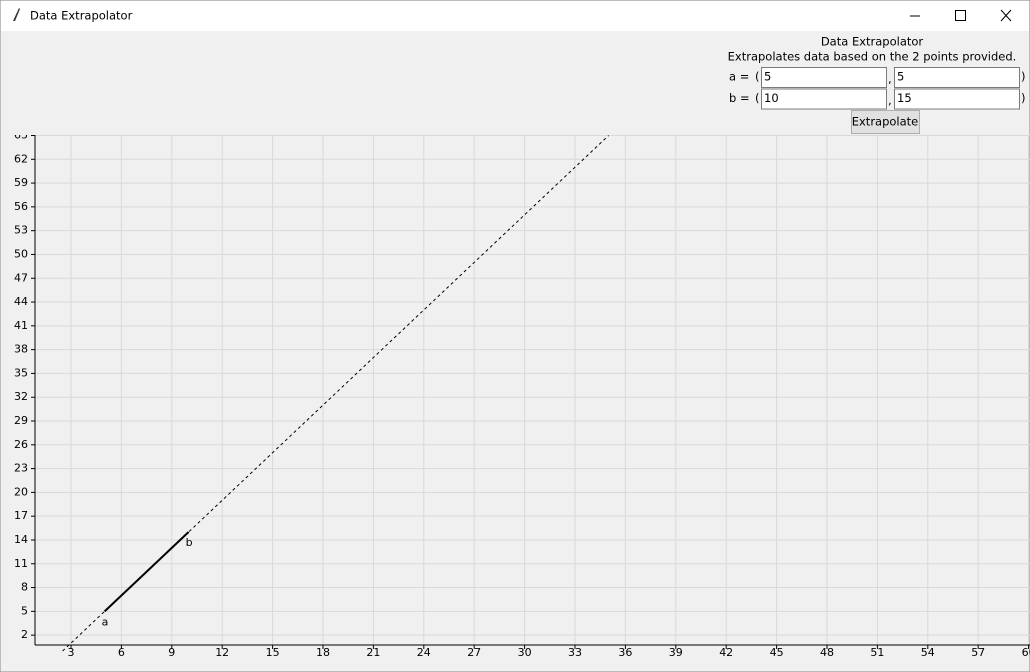 This screenshot has height=672, width=1030. What do you see at coordinates (575, 652) in the screenshot?
I see `x-tick-label: 33` at bounding box center [575, 652].